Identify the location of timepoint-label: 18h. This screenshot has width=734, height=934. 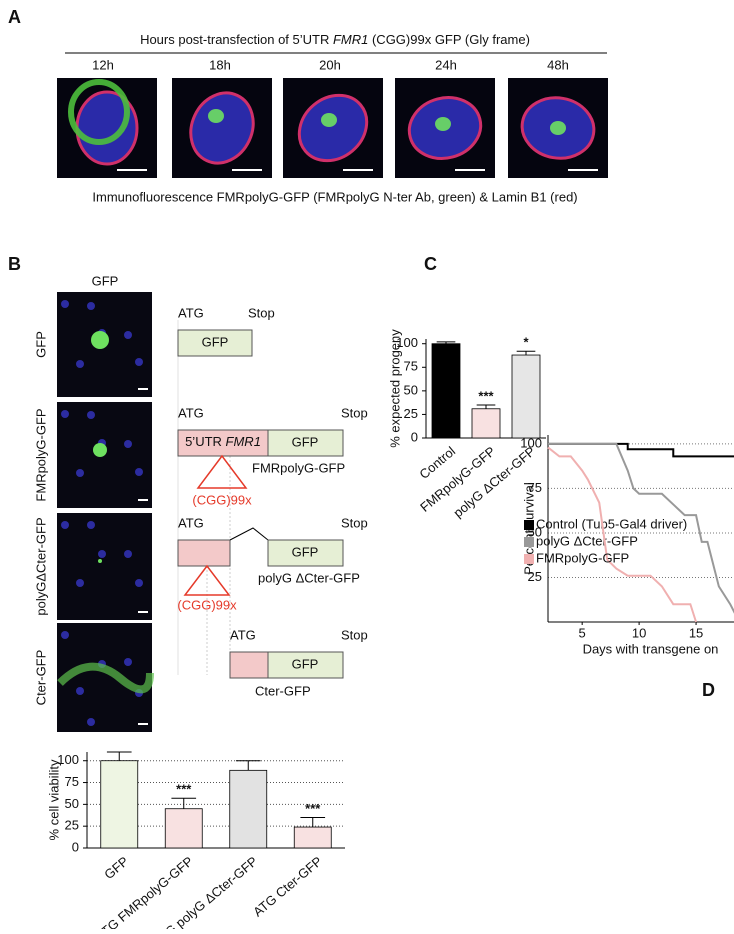
(220, 64).